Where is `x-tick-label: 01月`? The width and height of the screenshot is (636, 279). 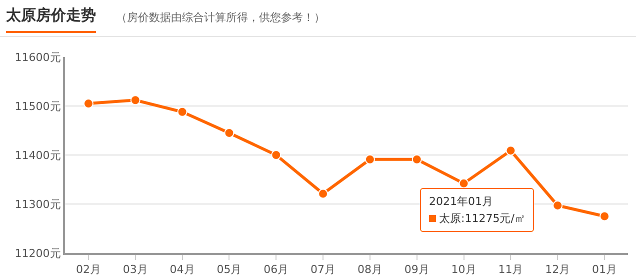 x-tick-label: 01月 is located at coordinates (605, 269).